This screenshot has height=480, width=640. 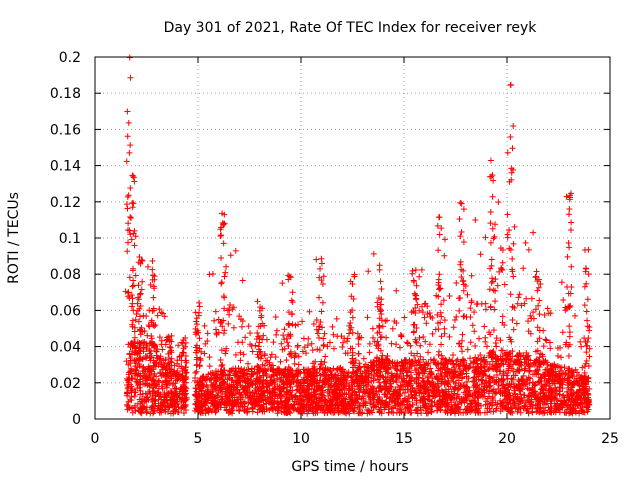 I want to click on x-tick-label: 20, so click(x=507, y=439).